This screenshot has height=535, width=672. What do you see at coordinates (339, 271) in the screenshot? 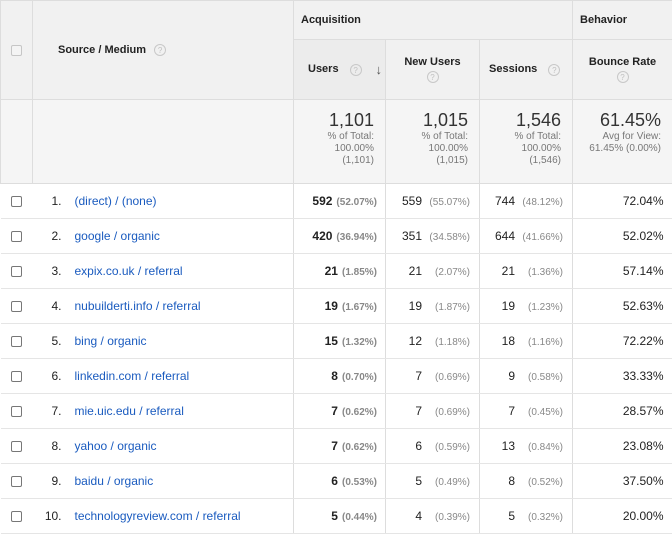
I see `users-cell: 21 (1.85%)` at bounding box center [339, 271].